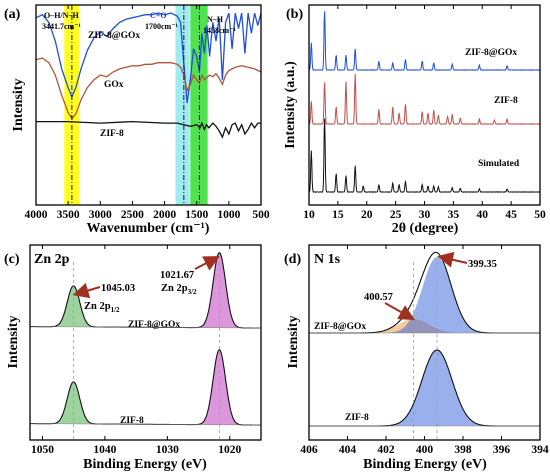 This screenshot has height=475, width=550. I want to click on series-label-zif8-a: ZIF-8, so click(112, 134).